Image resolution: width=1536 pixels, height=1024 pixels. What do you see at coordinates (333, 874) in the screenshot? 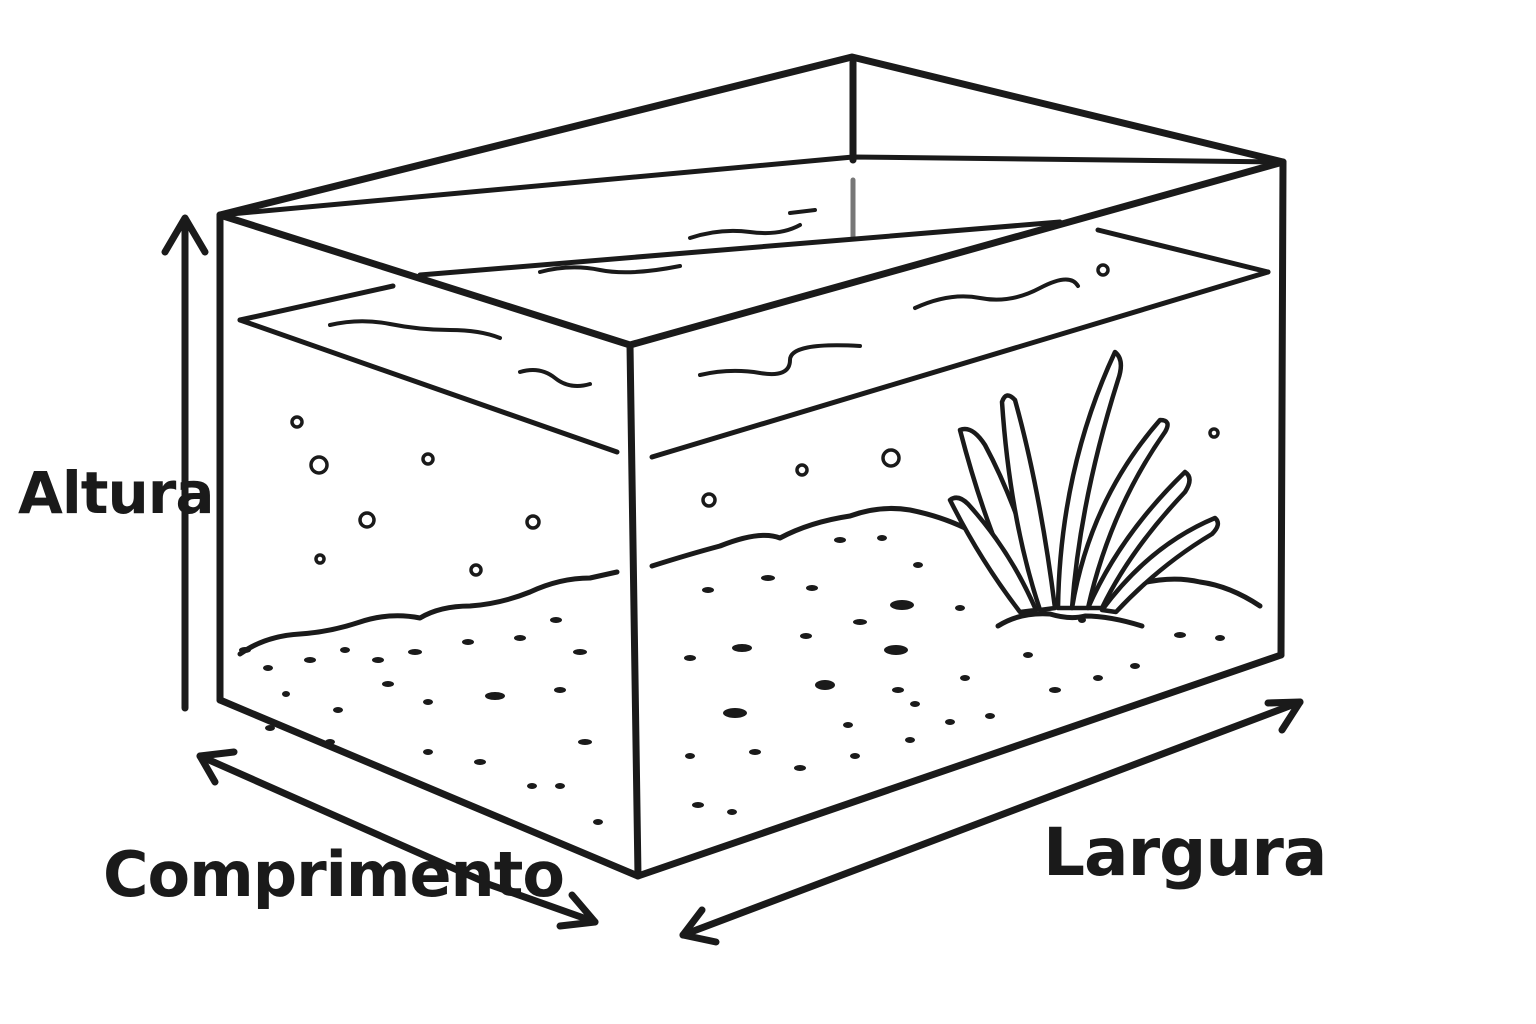
I see `length-label: Comprimento` at bounding box center [333, 874].